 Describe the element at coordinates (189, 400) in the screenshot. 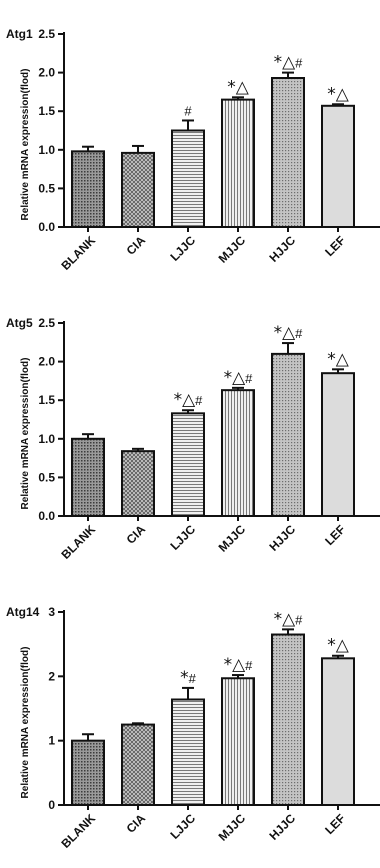

I see `significance-label-2: *△#` at that location.